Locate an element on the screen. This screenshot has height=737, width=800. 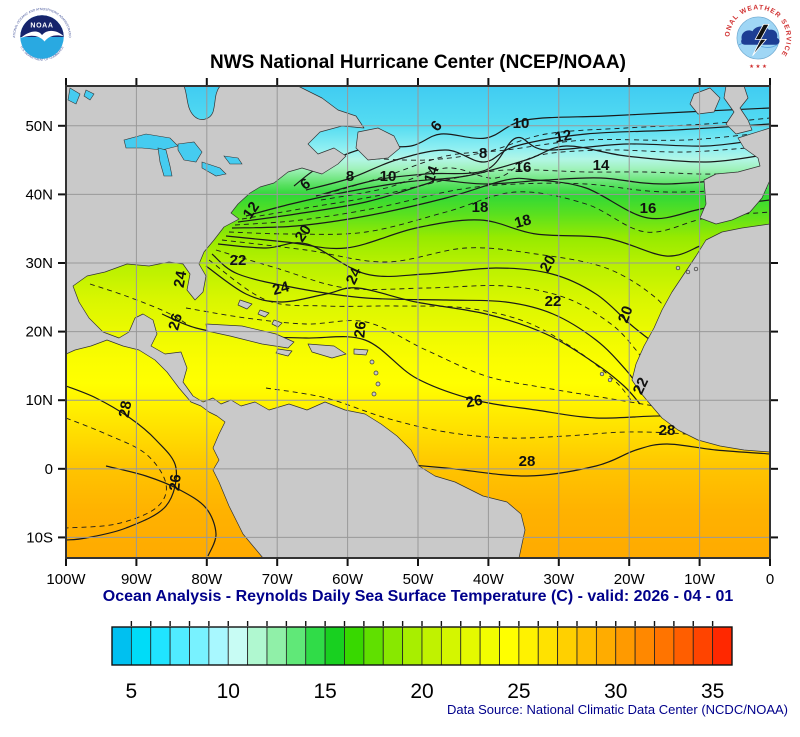
colorbar-label: 10 is located at coordinates (228, 691).